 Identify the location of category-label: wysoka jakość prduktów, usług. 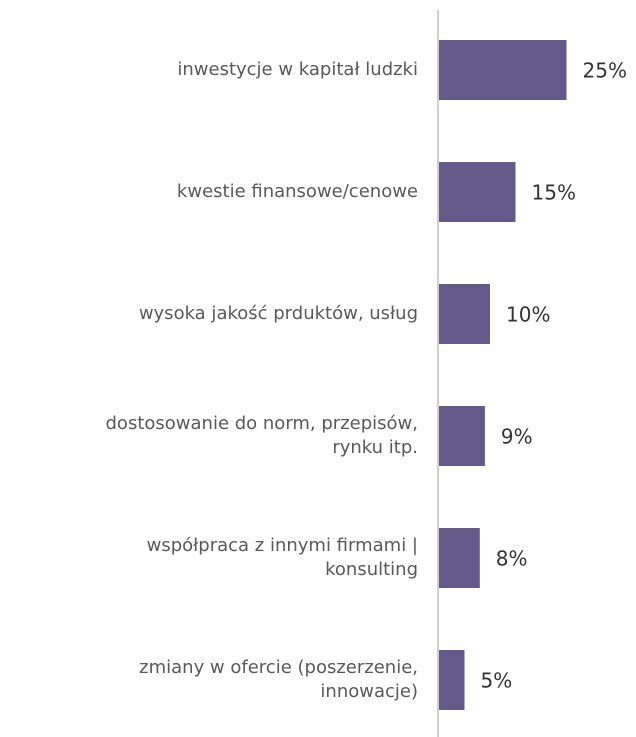
(278, 313).